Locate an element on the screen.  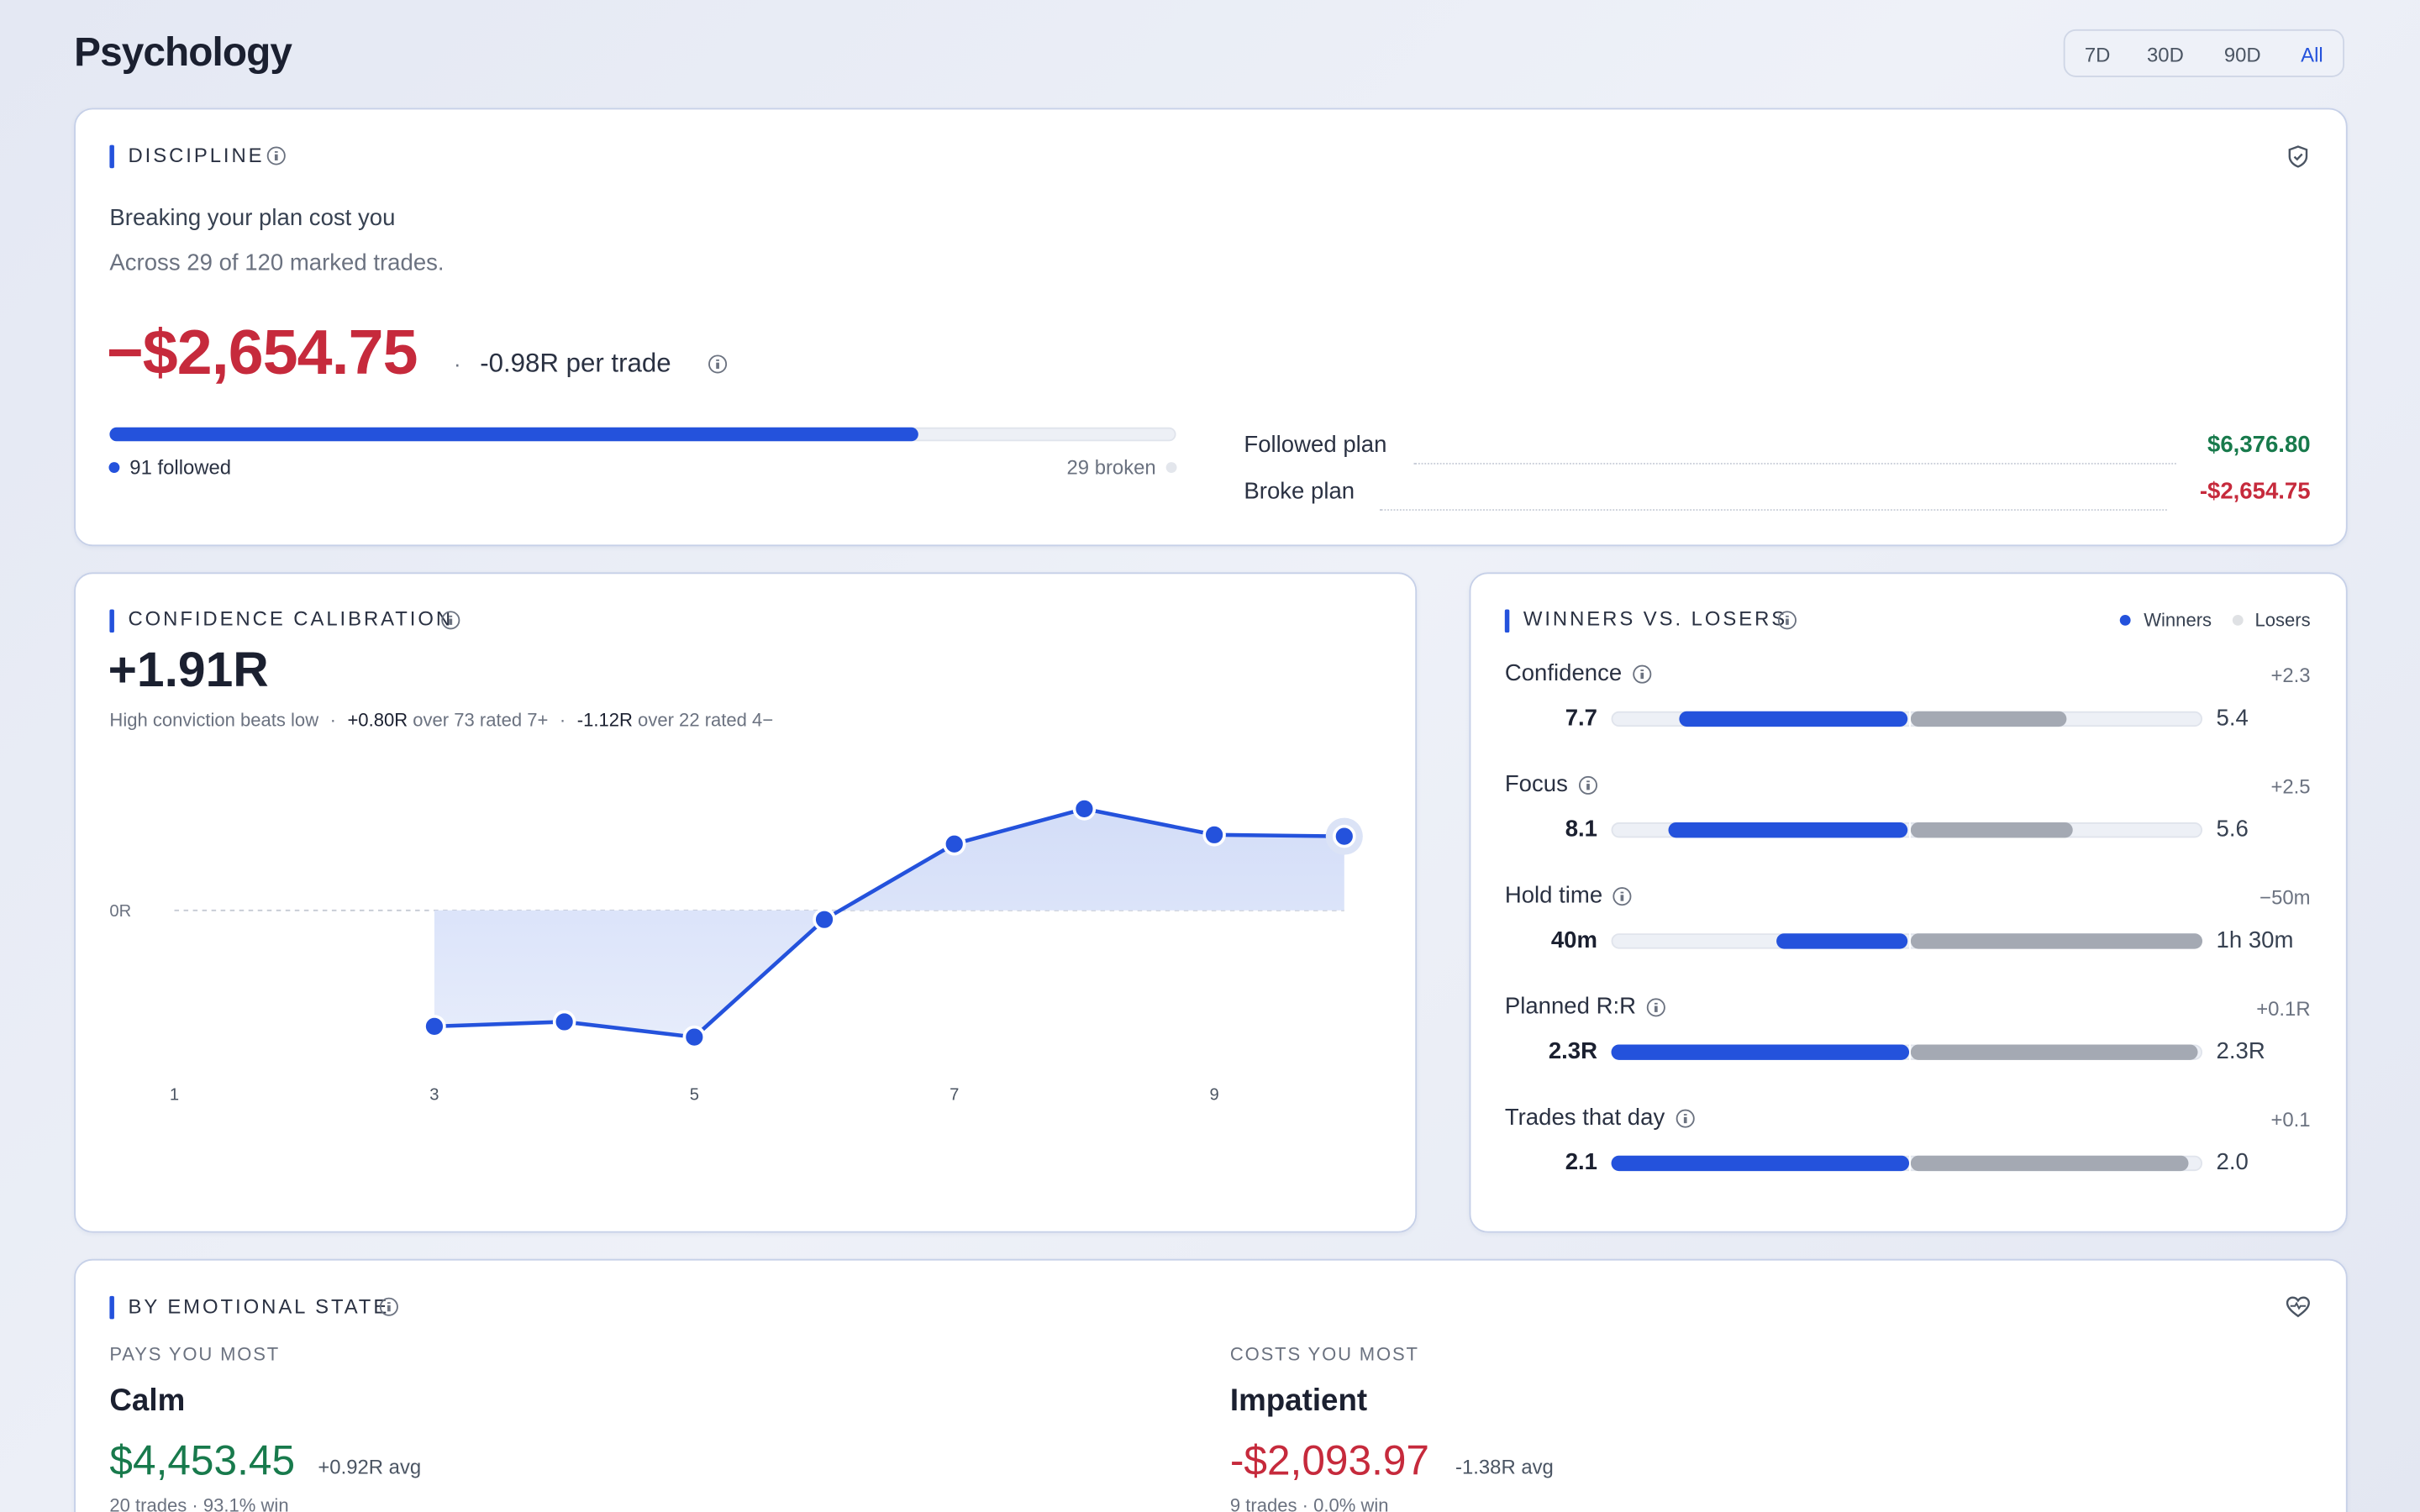
calibration-value: +1.91R is located at coordinates (188, 669).